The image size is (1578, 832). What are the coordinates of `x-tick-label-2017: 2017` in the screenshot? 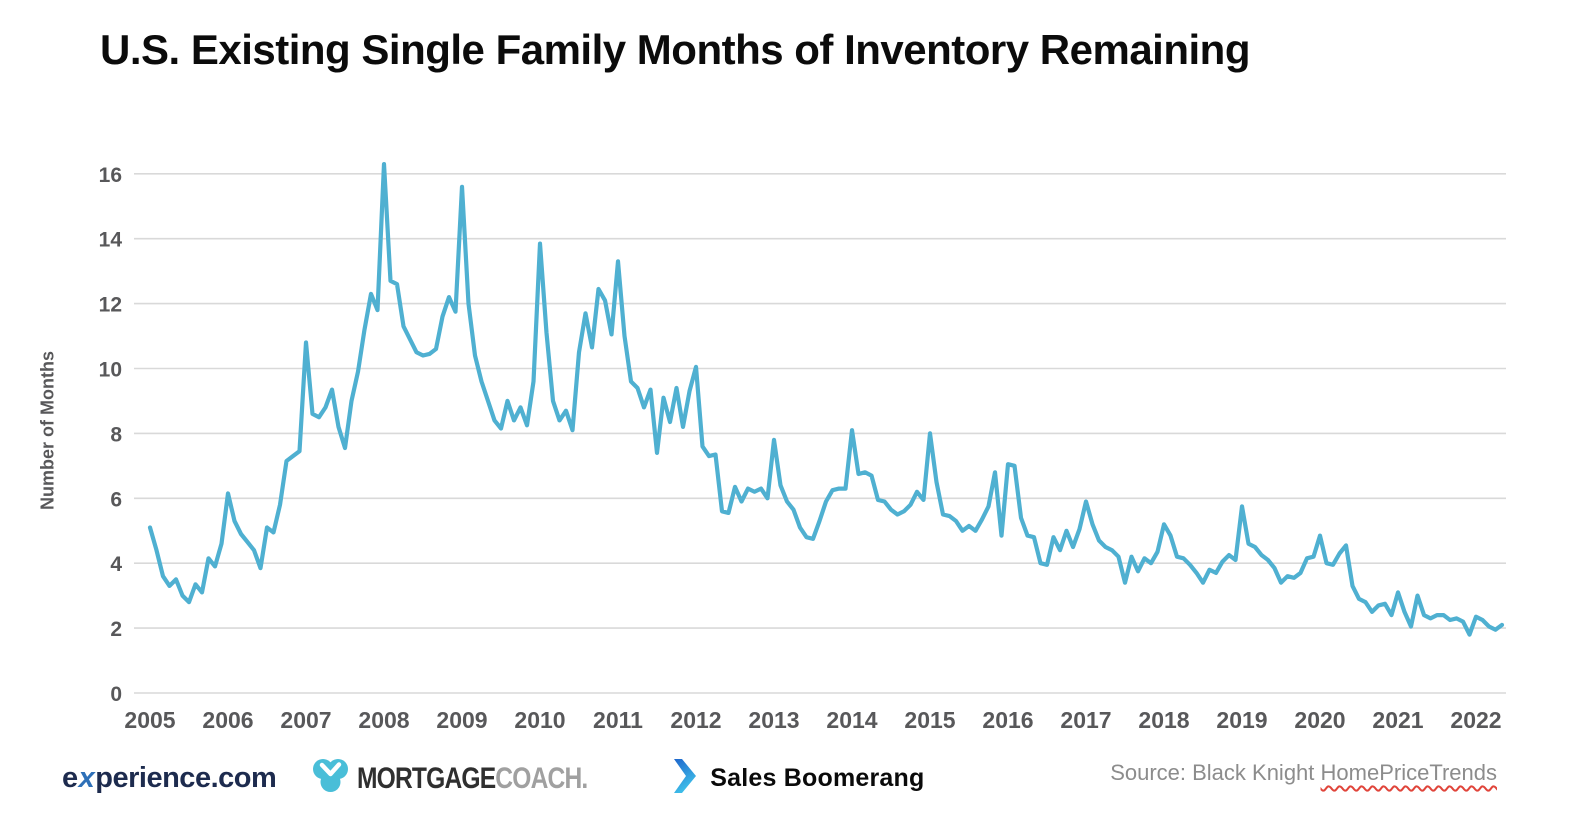 It's located at (1085, 720).